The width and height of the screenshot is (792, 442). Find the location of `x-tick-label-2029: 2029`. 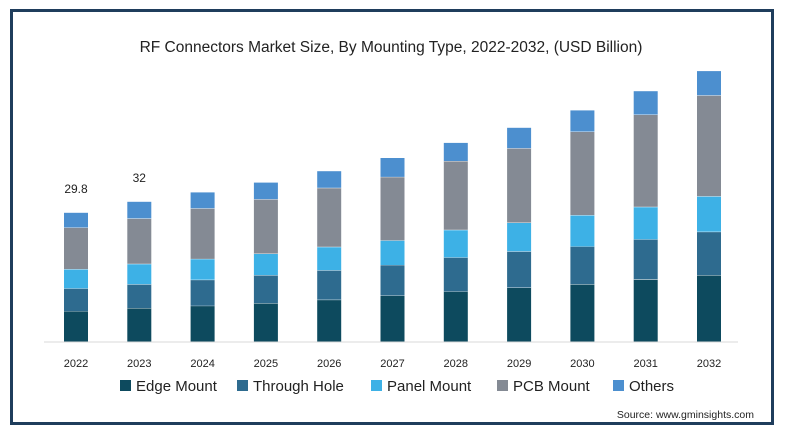

x-tick-label-2029: 2029 is located at coordinates (519, 364).